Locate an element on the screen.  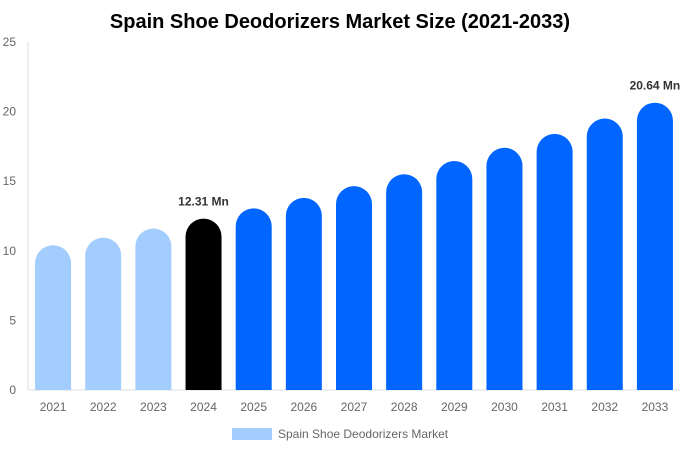
x-tick-label: 2023 is located at coordinates (153, 407).